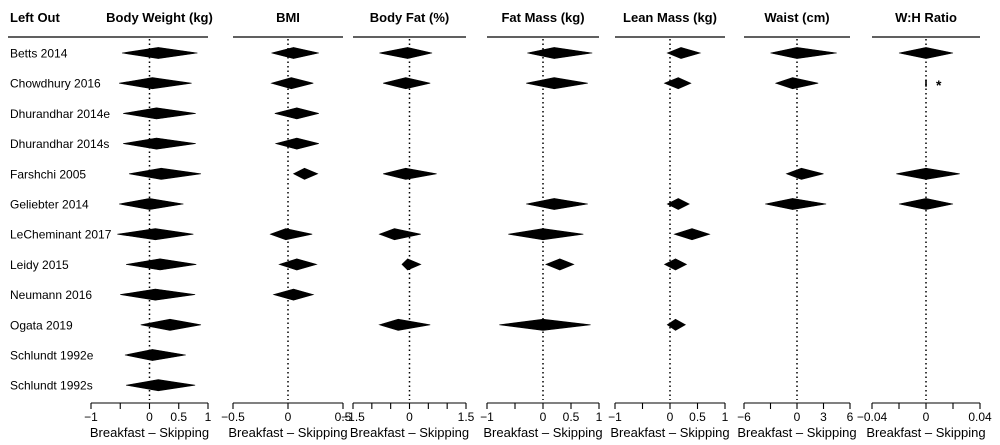 This screenshot has width=1000, height=445. I want to click on x-tick-label: 0.04, so click(980, 417).